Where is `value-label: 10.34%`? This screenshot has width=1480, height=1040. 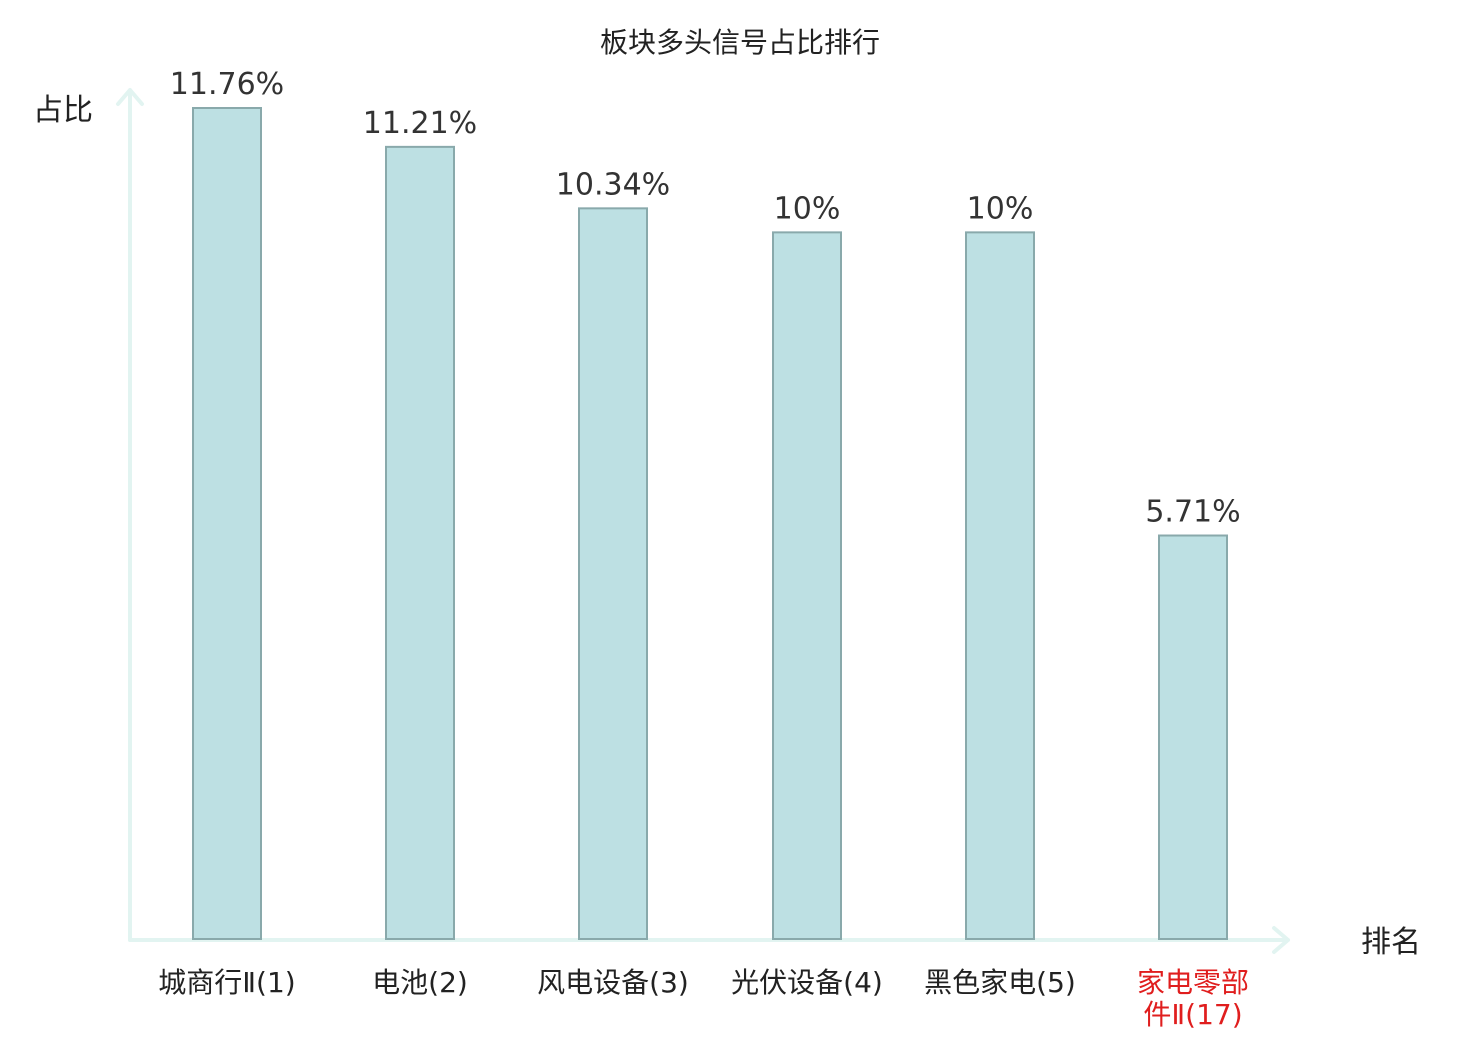 value-label: 10.34% is located at coordinates (613, 184).